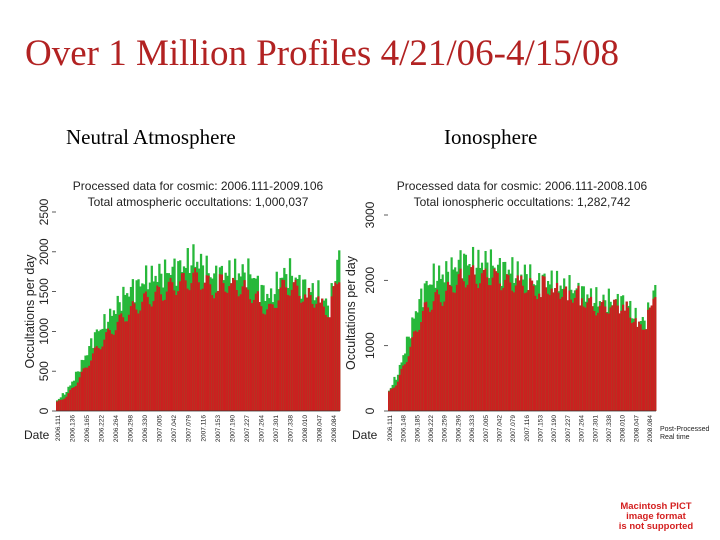 Image resolution: width=720 pixels, height=540 pixels. Describe the element at coordinates (513, 428) in the screenshot. I see `x-tick-label: 2007.079` at that location.